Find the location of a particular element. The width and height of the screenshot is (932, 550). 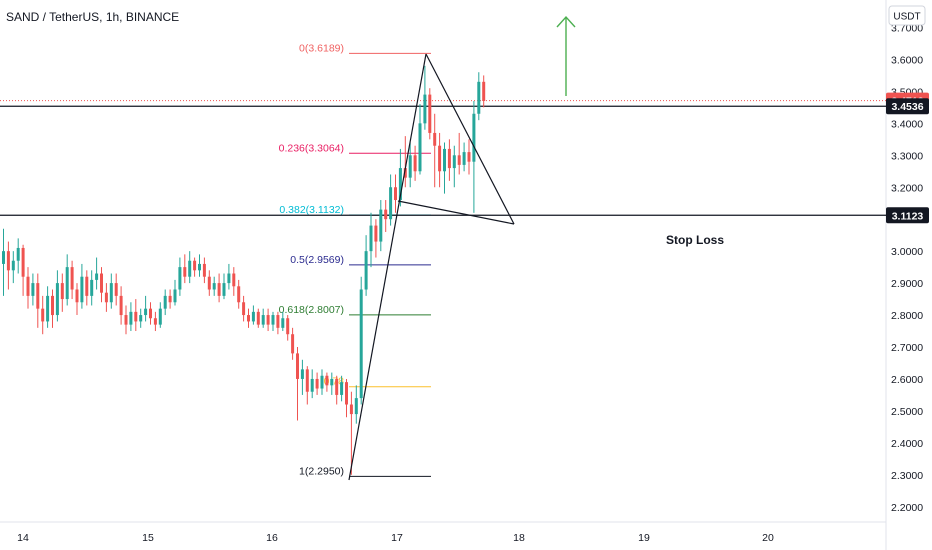

y-tick-label: 2.9000 is located at coordinates (907, 284).